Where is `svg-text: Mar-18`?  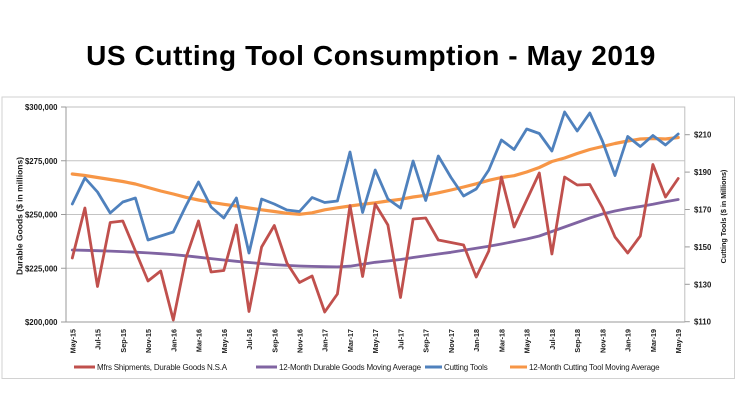 svg-text: Mar-18 is located at coordinates (501, 340).